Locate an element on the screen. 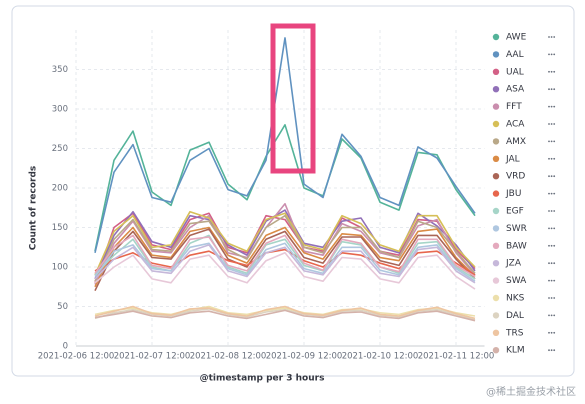 This screenshot has width=585, height=404. legend-label: SWA is located at coordinates (516, 281).